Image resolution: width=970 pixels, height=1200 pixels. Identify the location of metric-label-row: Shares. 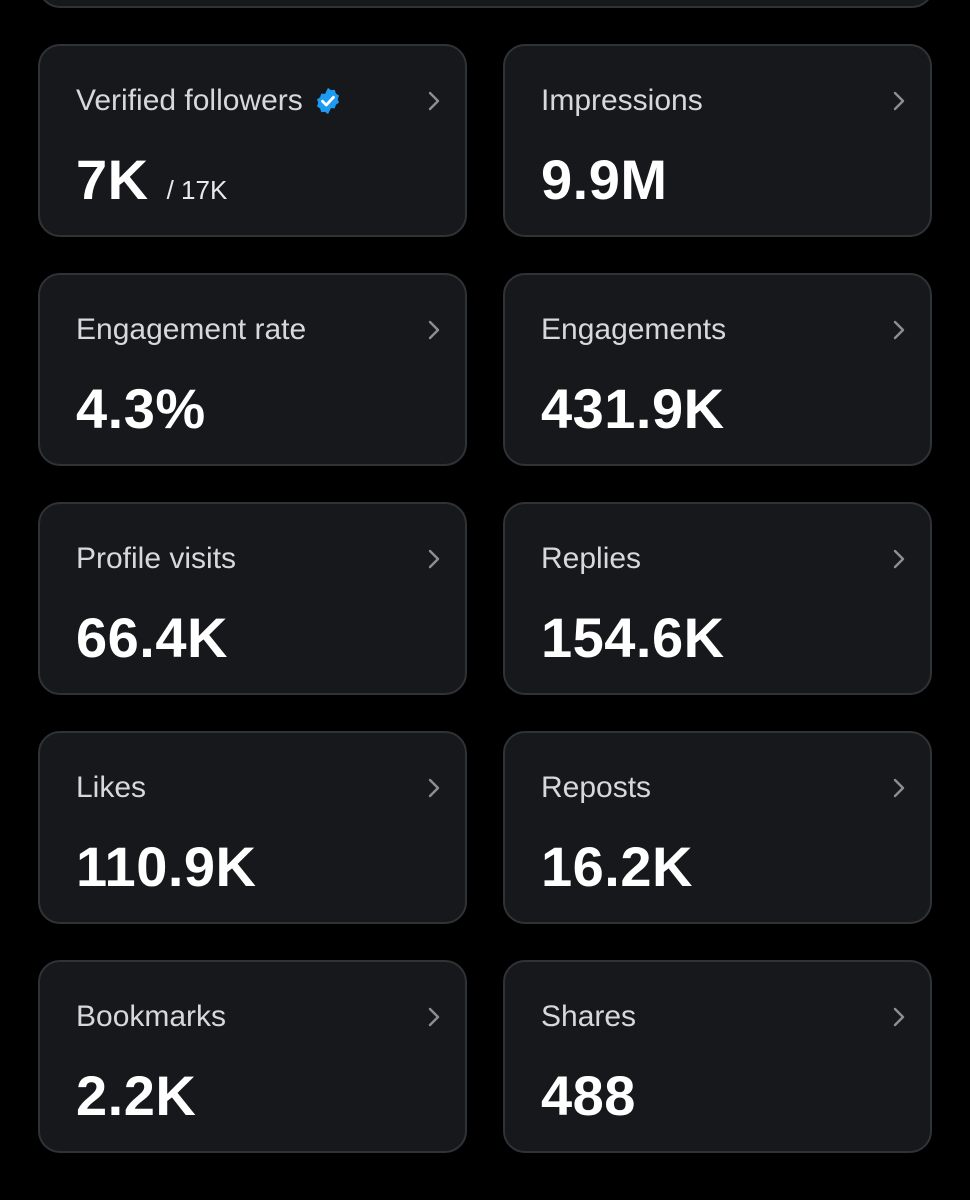
(588, 1017).